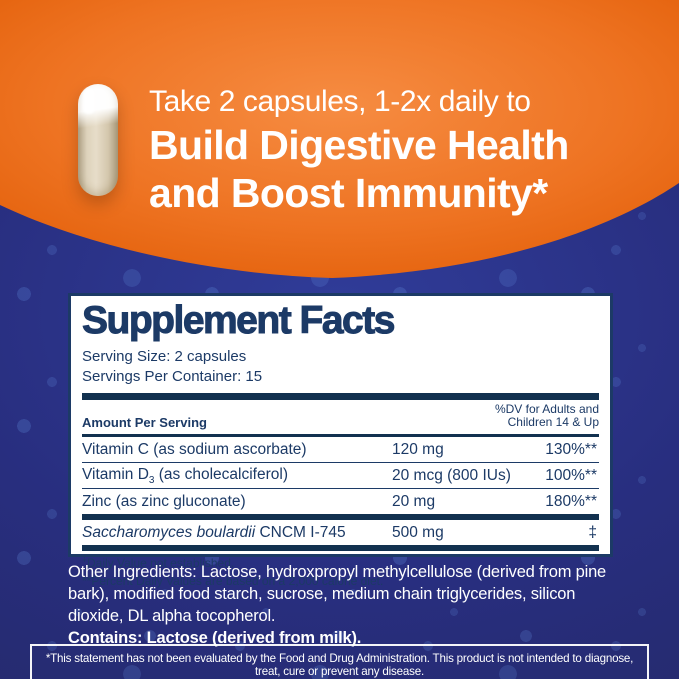 The image size is (679, 679). What do you see at coordinates (359, 144) in the screenshot?
I see `hero-line-benefit1: Build Digestive Health` at bounding box center [359, 144].